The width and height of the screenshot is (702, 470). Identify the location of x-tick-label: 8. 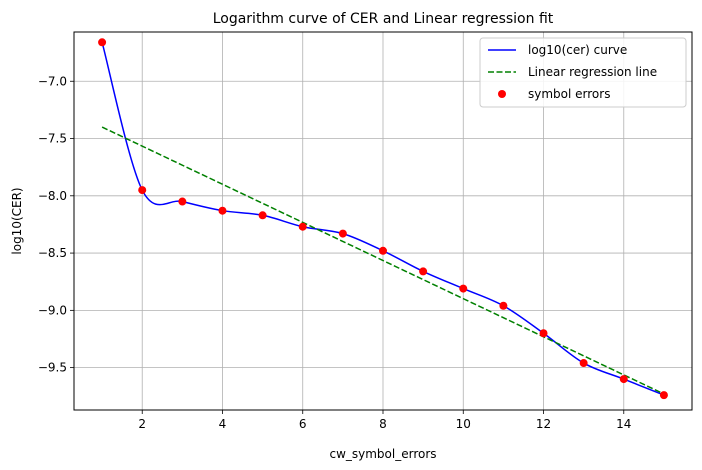
(383, 424).